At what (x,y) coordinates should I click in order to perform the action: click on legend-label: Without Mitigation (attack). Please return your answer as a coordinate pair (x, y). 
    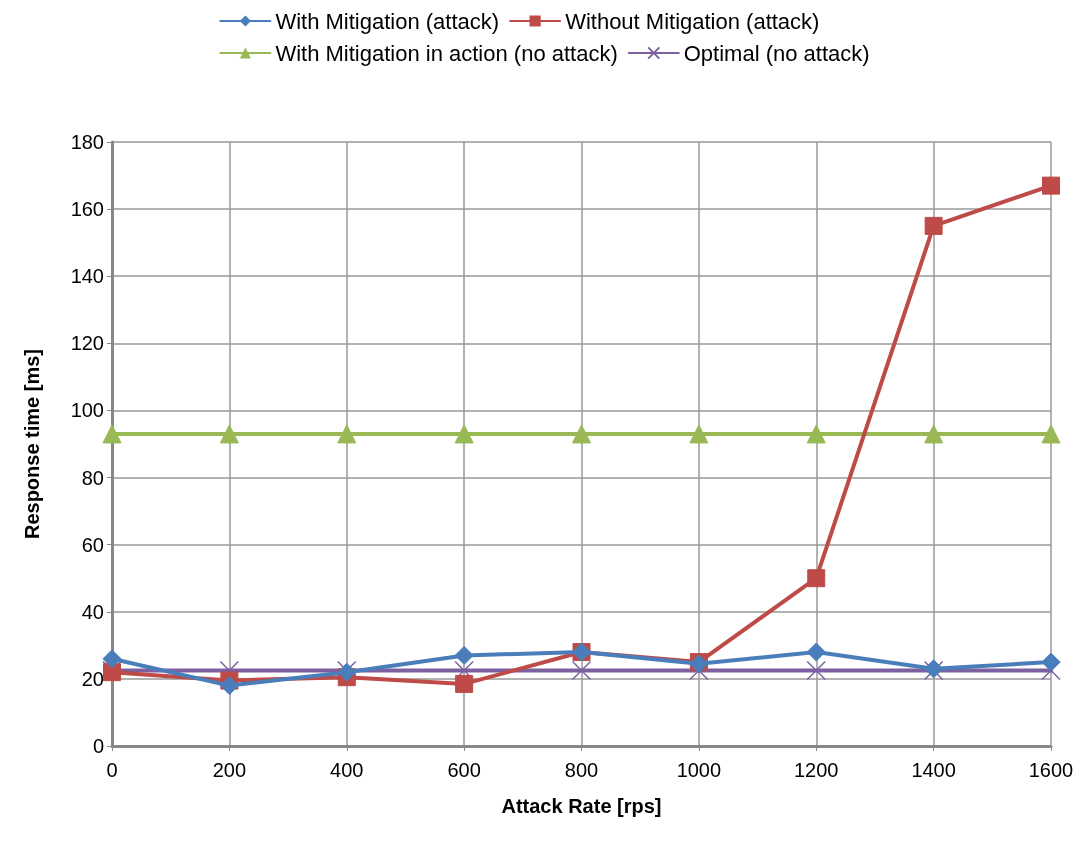
    Looking at the image, I should click on (692, 21).